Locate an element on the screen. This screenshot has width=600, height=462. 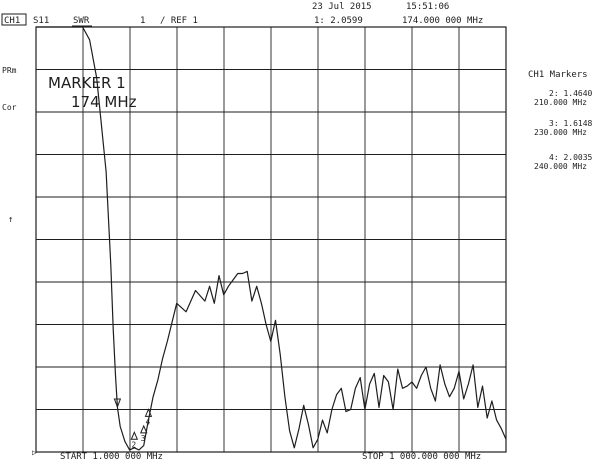
trace-marker-4: 4 is located at coordinates (148, 417).